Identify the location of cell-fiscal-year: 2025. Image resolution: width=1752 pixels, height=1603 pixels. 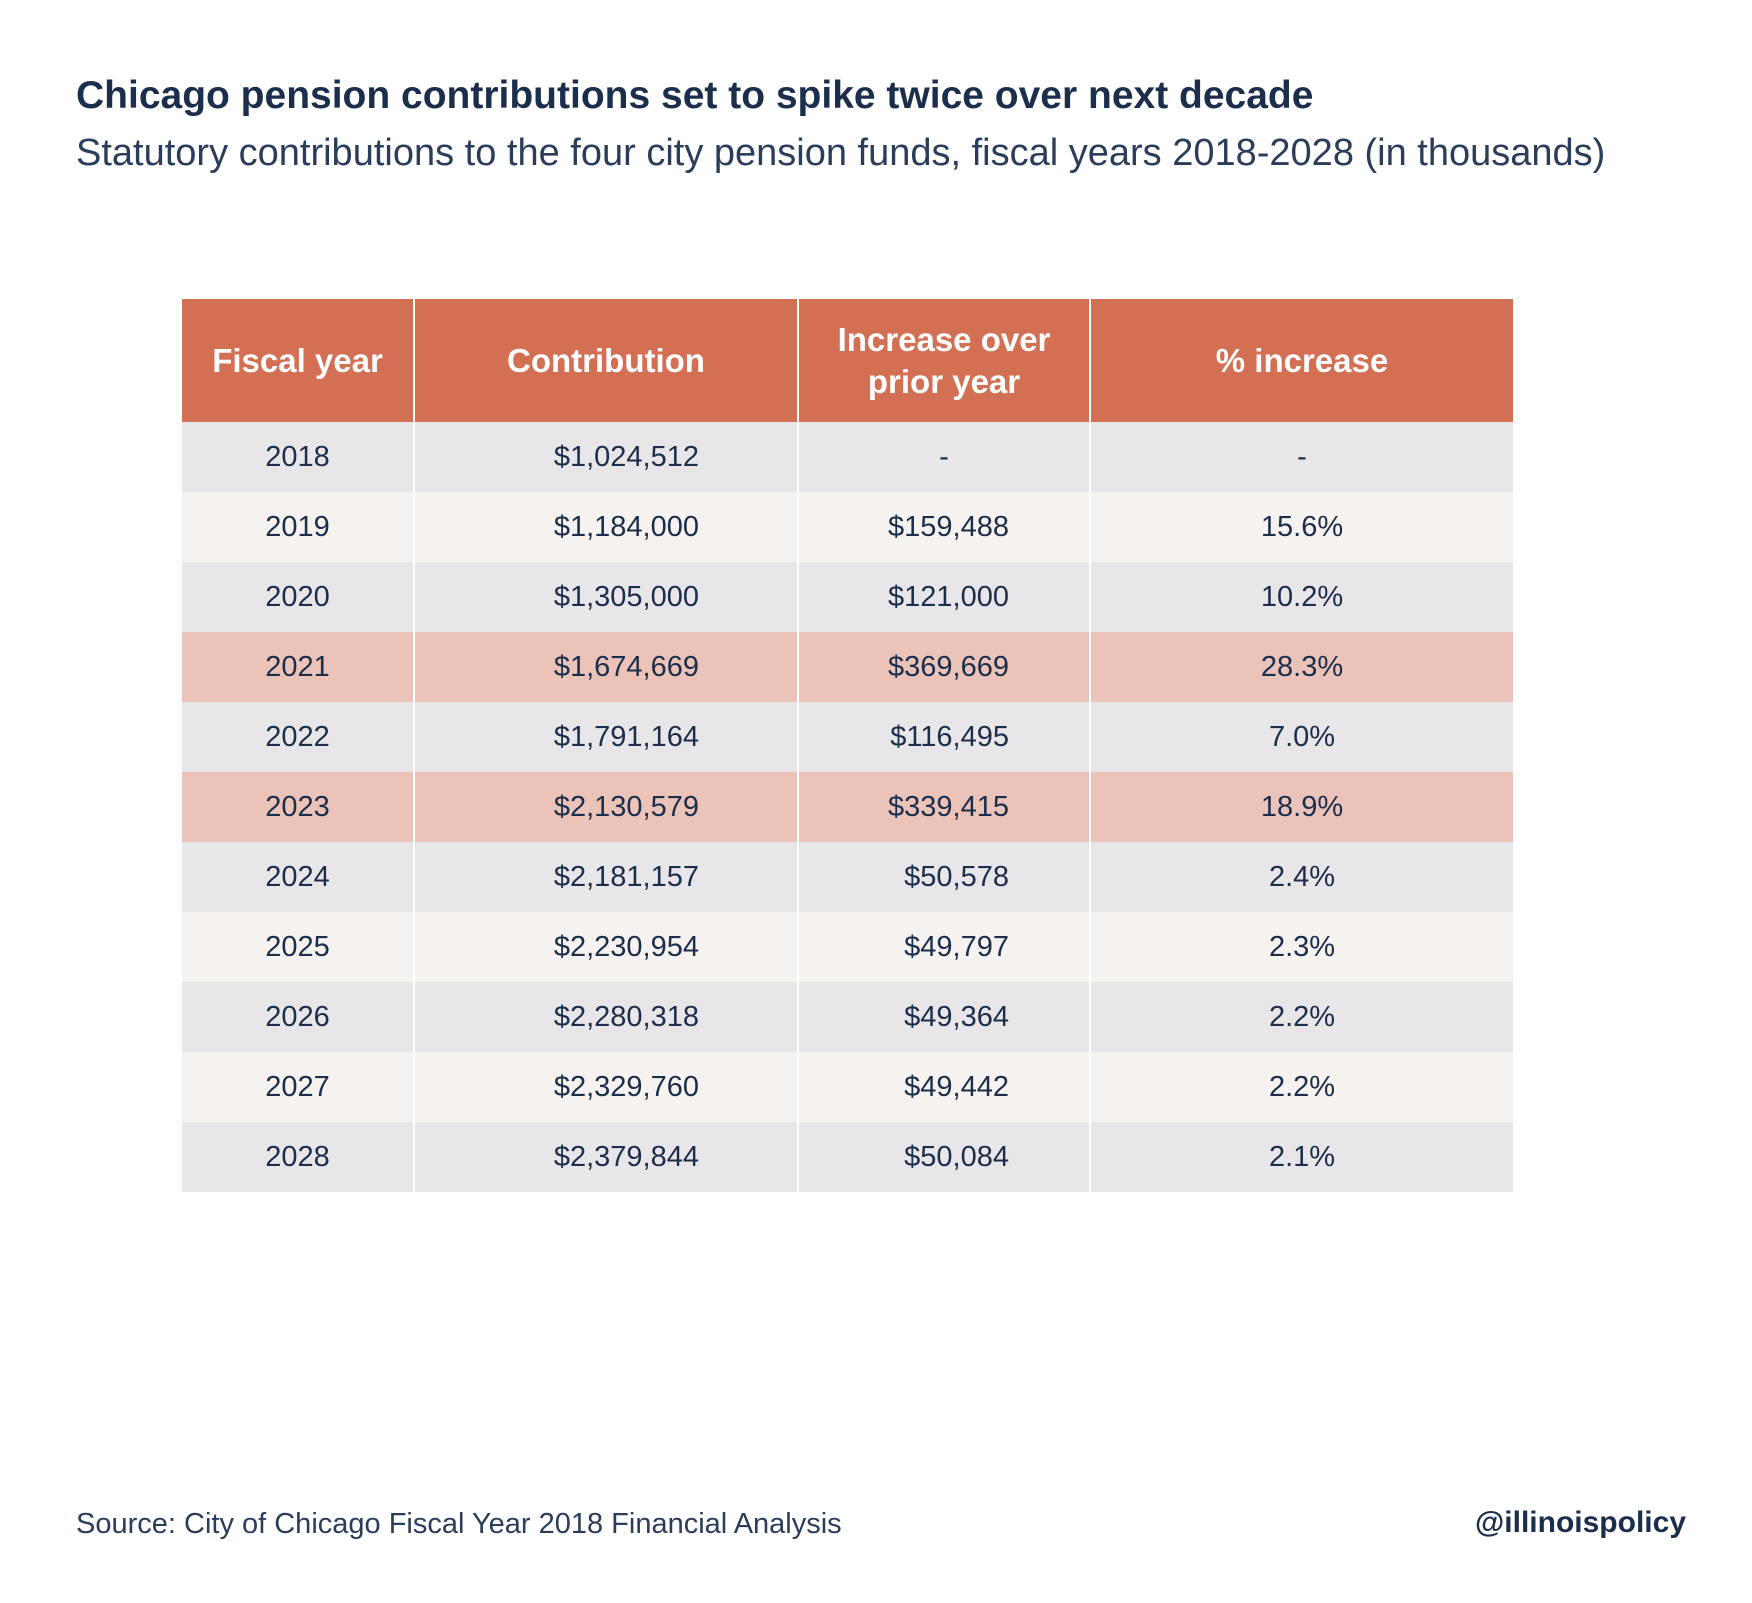
(298, 947).